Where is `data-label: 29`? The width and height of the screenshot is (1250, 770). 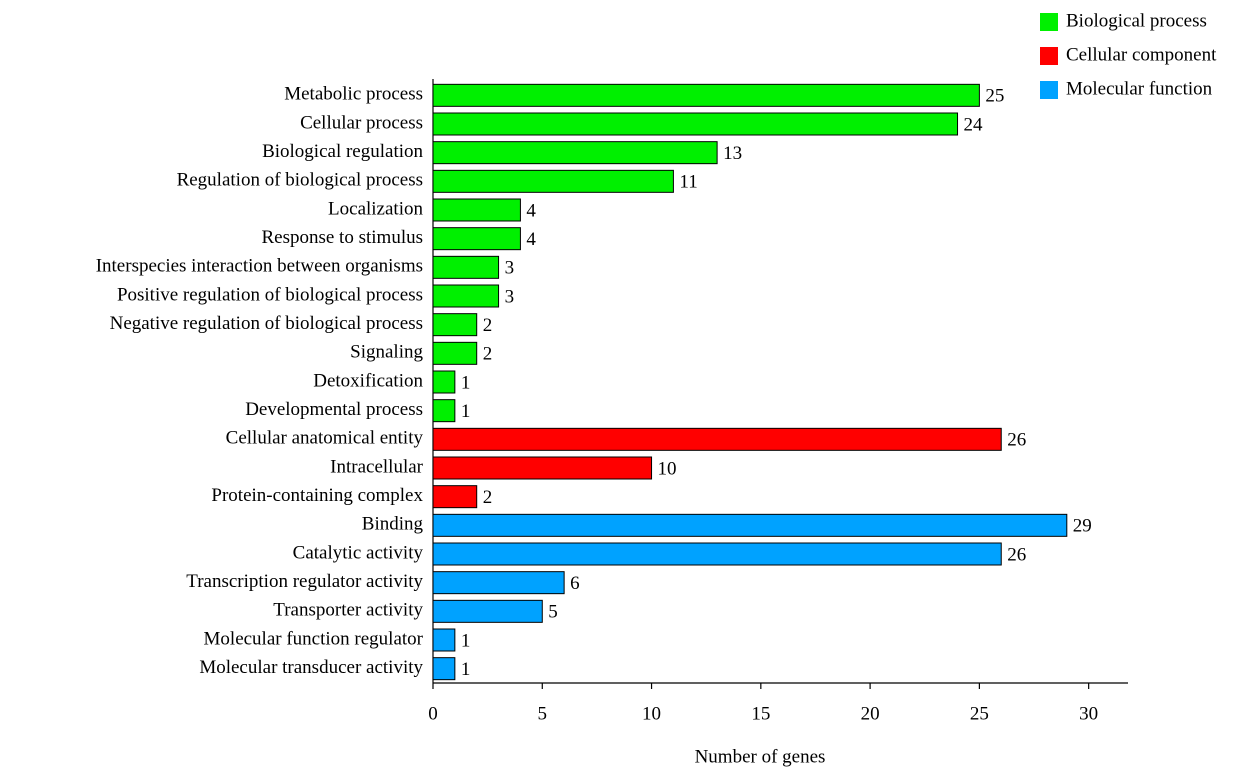 data-label: 29 is located at coordinates (1082, 526).